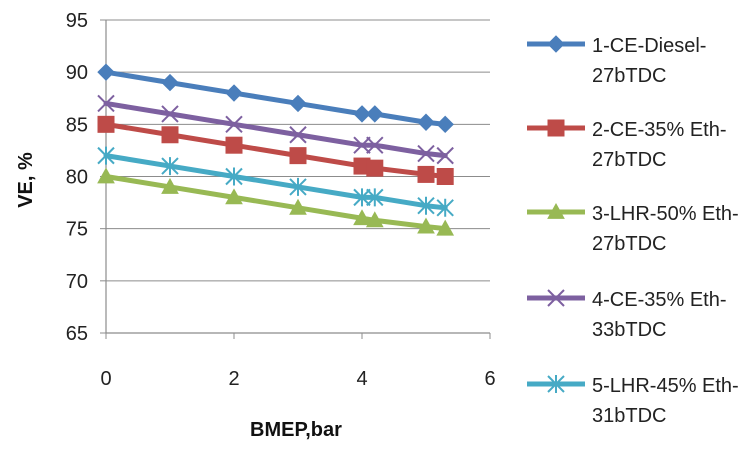  What do you see at coordinates (296, 430) in the screenshot?
I see `x-axis-title: BMEP,bar` at bounding box center [296, 430].